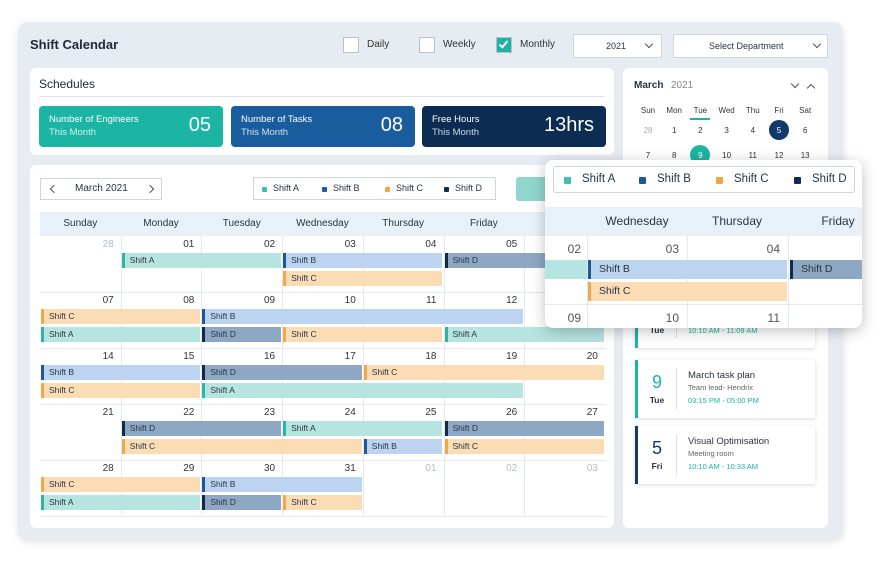 This screenshot has width=878, height=566. Describe the element at coordinates (805, 130) in the screenshot. I see `mini-date: 6` at that location.